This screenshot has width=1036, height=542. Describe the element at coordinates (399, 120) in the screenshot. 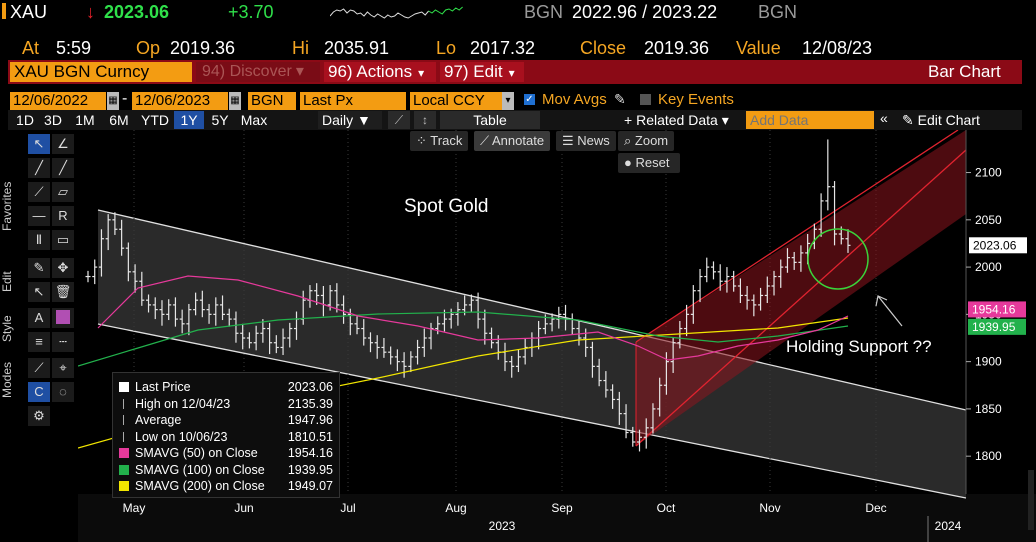

I see `line-chart-icon: ⟋` at that location.